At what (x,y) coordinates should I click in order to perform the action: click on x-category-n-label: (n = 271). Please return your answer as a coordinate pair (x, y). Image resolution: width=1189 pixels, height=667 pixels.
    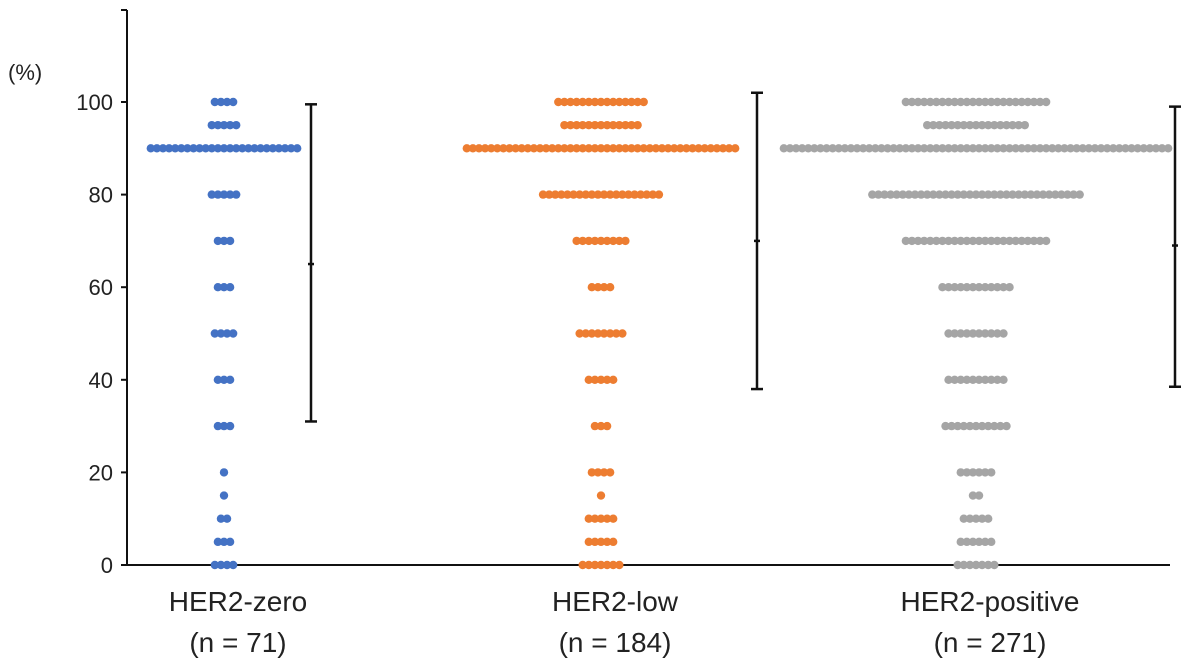
    Looking at the image, I should click on (990, 642).